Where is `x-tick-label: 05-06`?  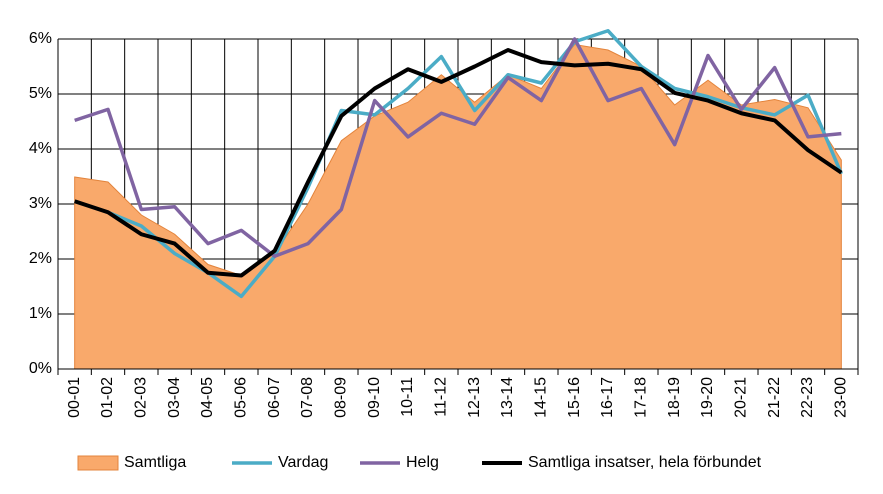 x-tick-label: 05-06 is located at coordinates (241, 397).